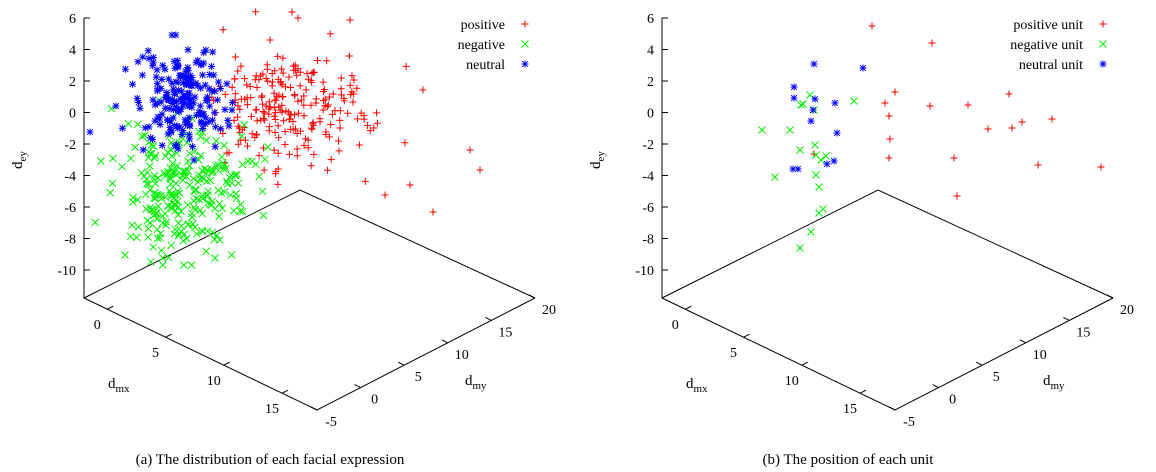 The width and height of the screenshot is (1156, 472). I want to click on y-tick-label: 15, so click(1083, 332).